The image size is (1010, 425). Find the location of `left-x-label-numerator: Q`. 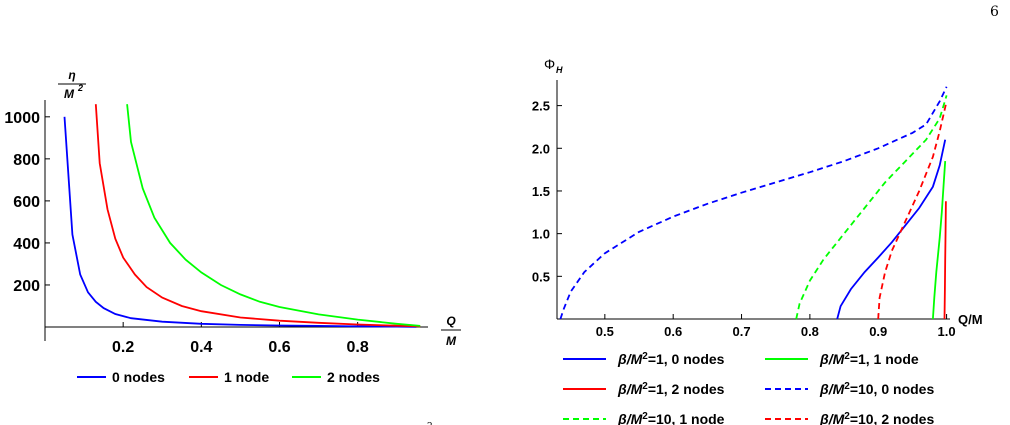

left-x-label-numerator: Q is located at coordinates (451, 321).